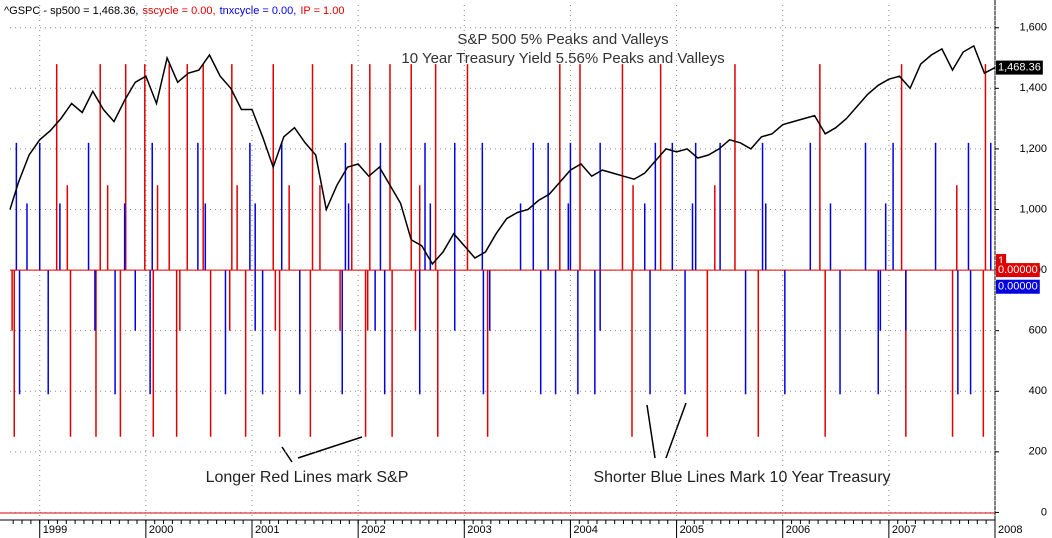 The height and width of the screenshot is (538, 1052). Describe the element at coordinates (71, 11) in the screenshot. I see `header-item: ^GSPC - sp500 = 1,468.36,` at that location.